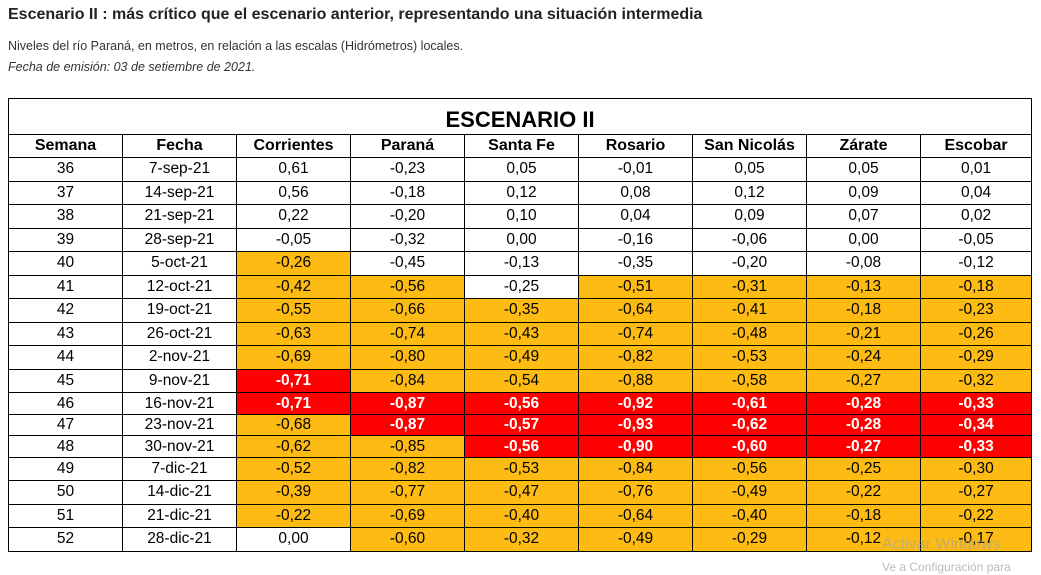  What do you see at coordinates (521, 216) in the screenshot?
I see `cell-level: 0,10` at bounding box center [521, 216].